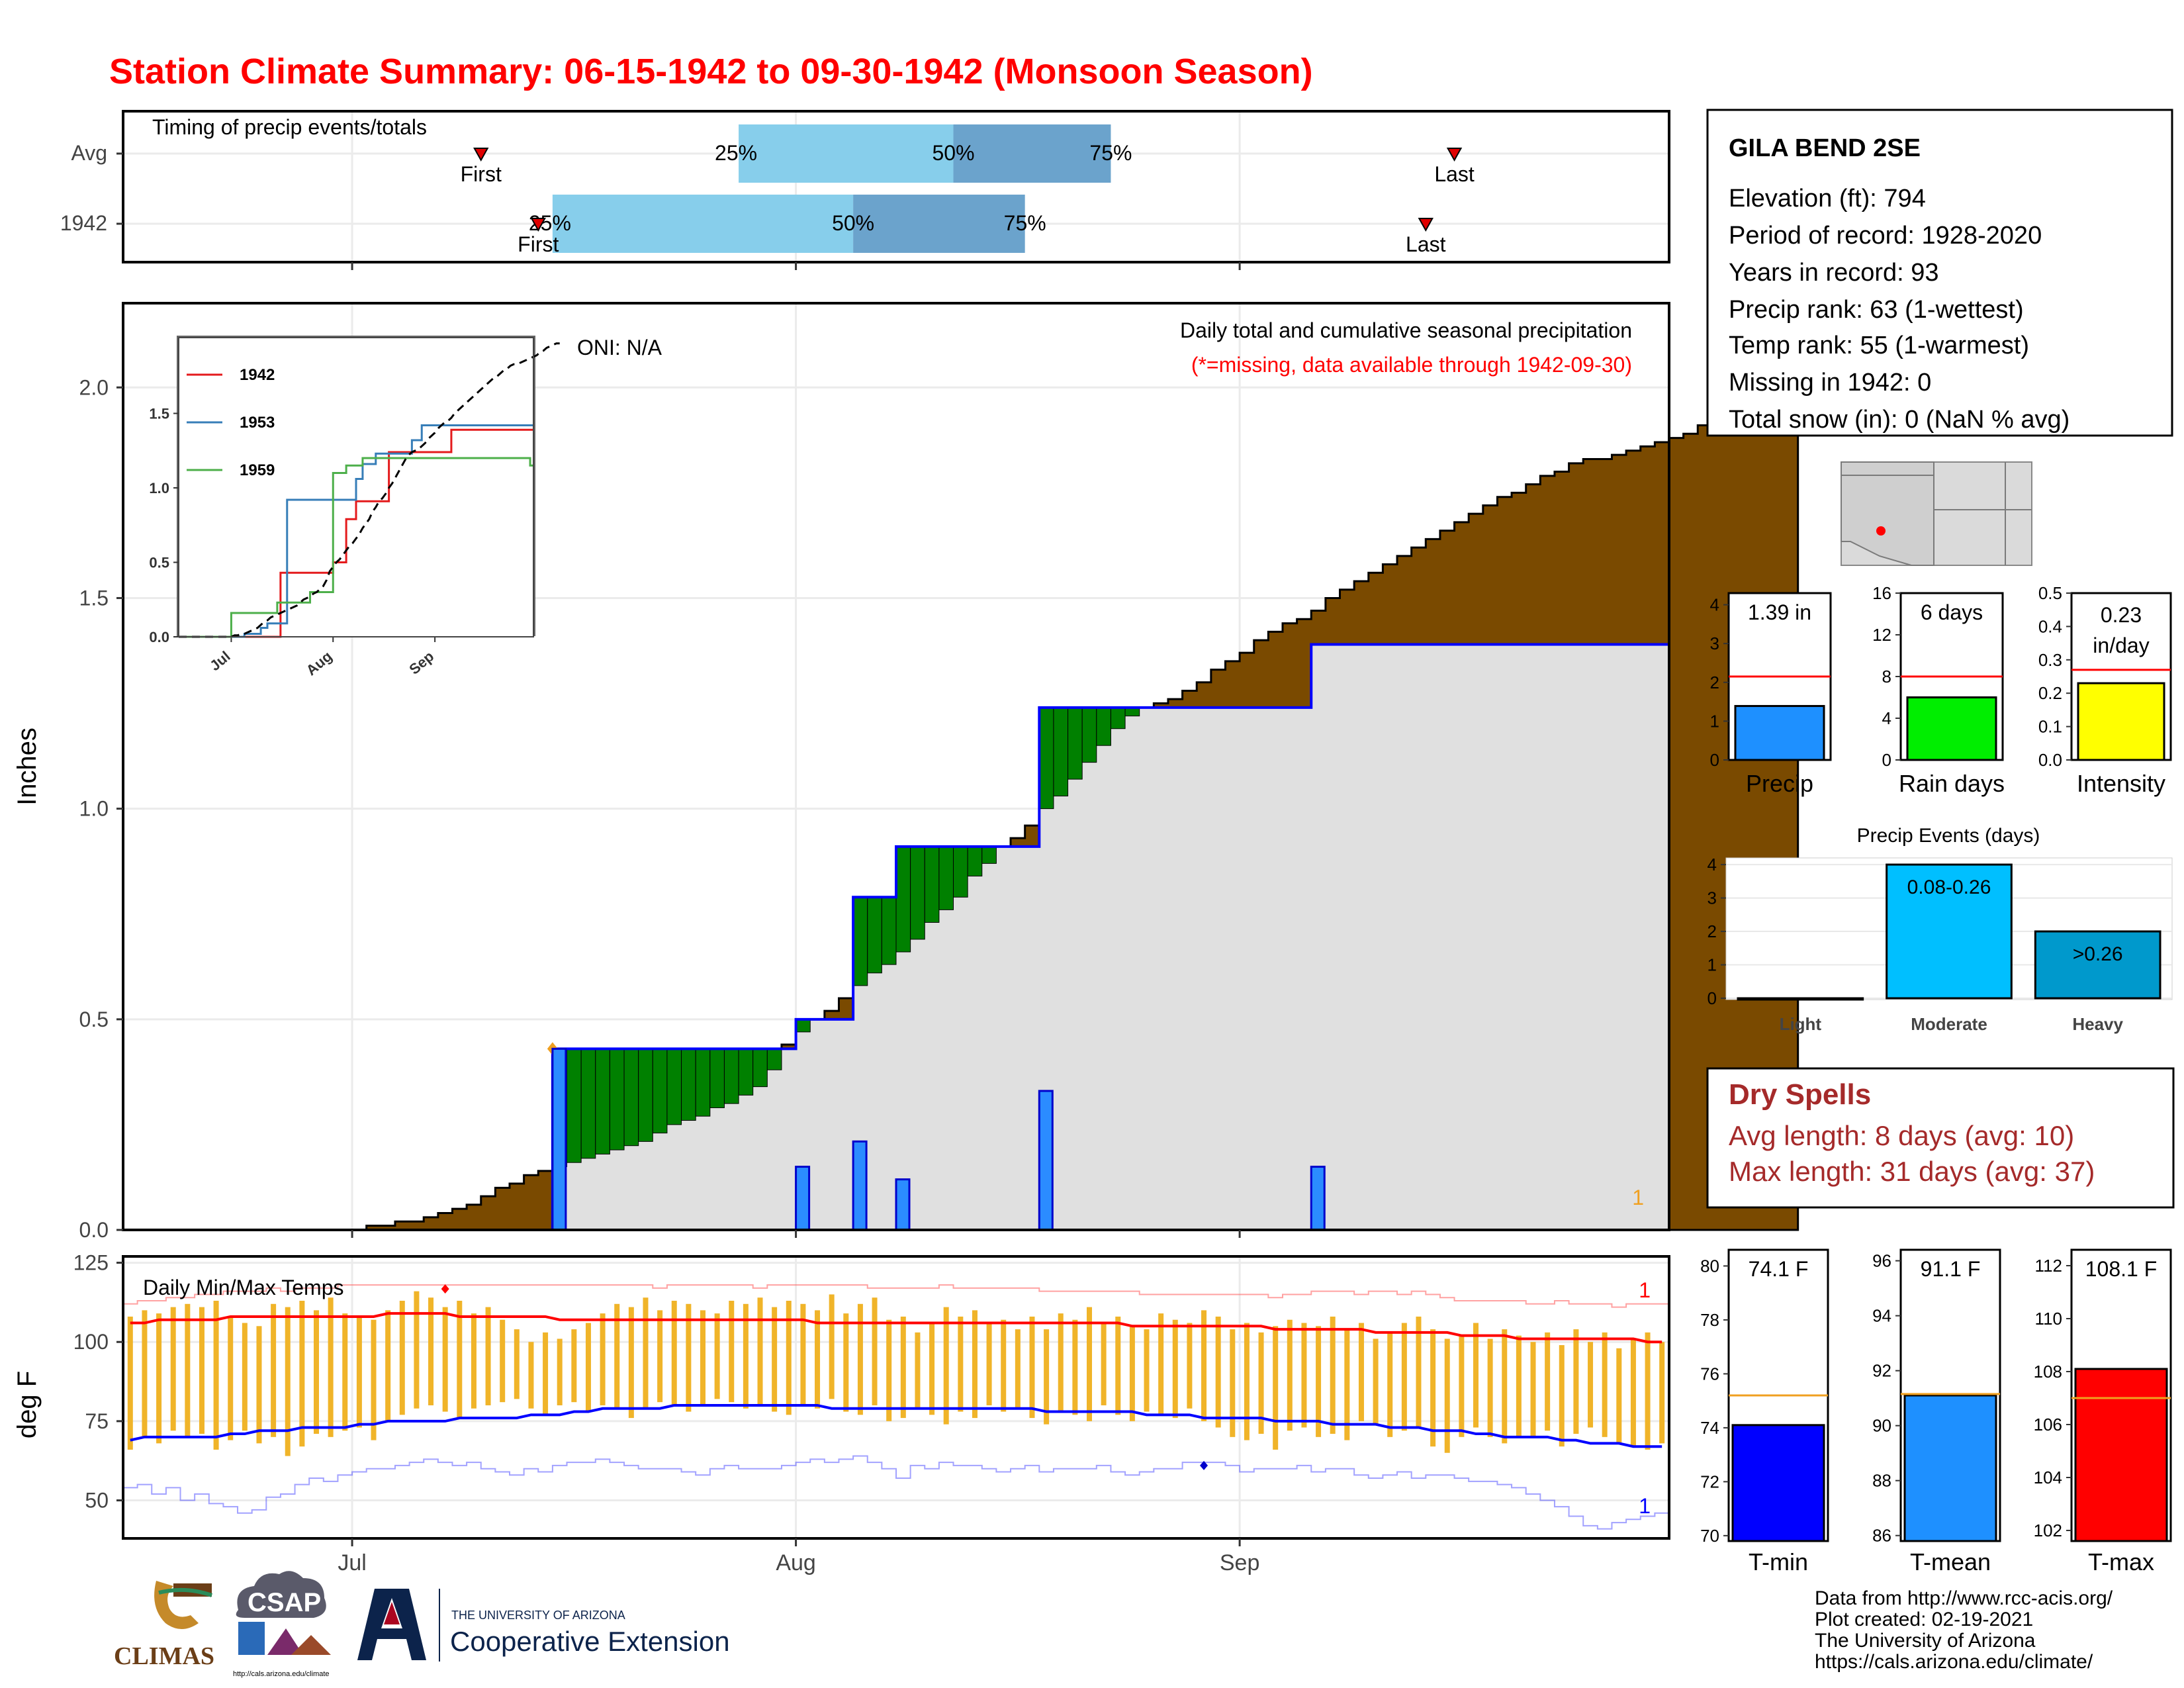  What do you see at coordinates (1924, 1619) in the screenshot?
I see `footer-line: Plot created: 02-19-2021` at bounding box center [1924, 1619].